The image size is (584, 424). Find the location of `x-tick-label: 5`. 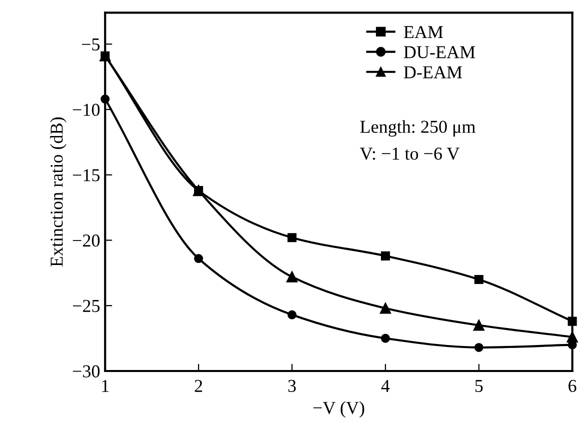

x-tick-label: 5 is located at coordinates (479, 386).